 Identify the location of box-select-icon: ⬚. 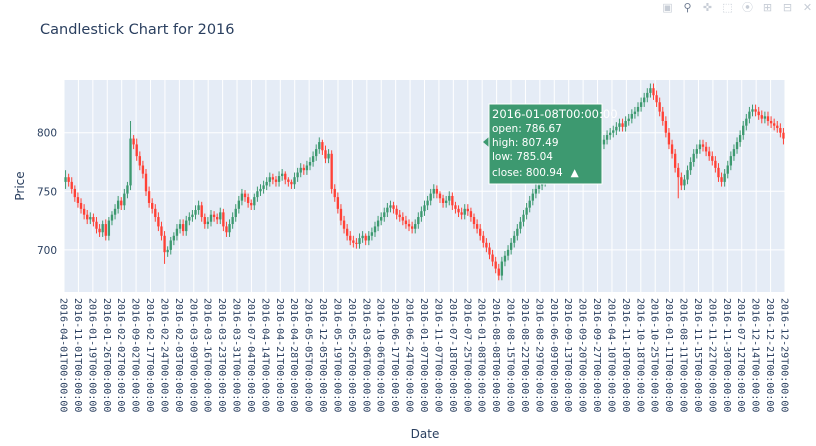
(727, 7).